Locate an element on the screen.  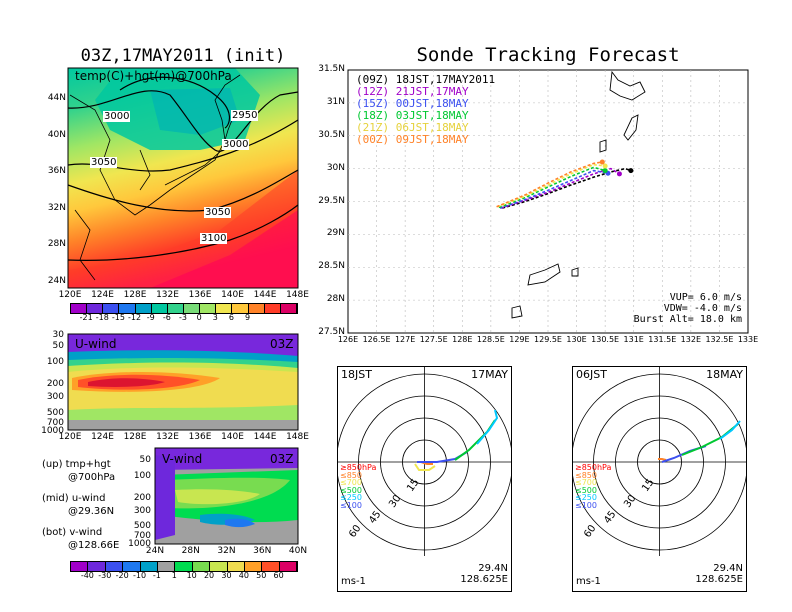
colorbar-tick-label: 10 is located at coordinates (191, 575).